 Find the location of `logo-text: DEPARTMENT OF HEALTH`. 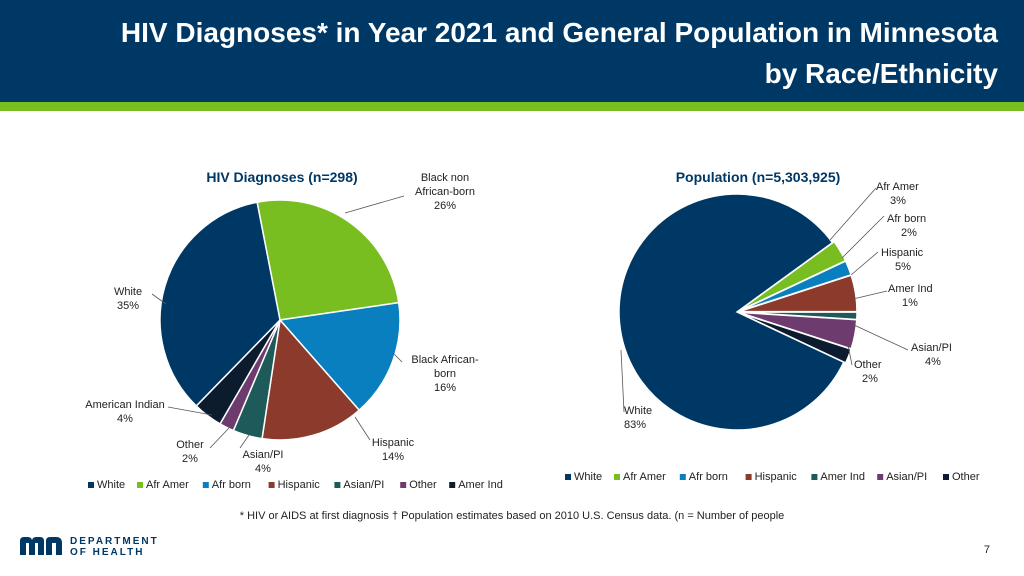

logo-text: DEPARTMENT OF HEALTH is located at coordinates (114, 547).